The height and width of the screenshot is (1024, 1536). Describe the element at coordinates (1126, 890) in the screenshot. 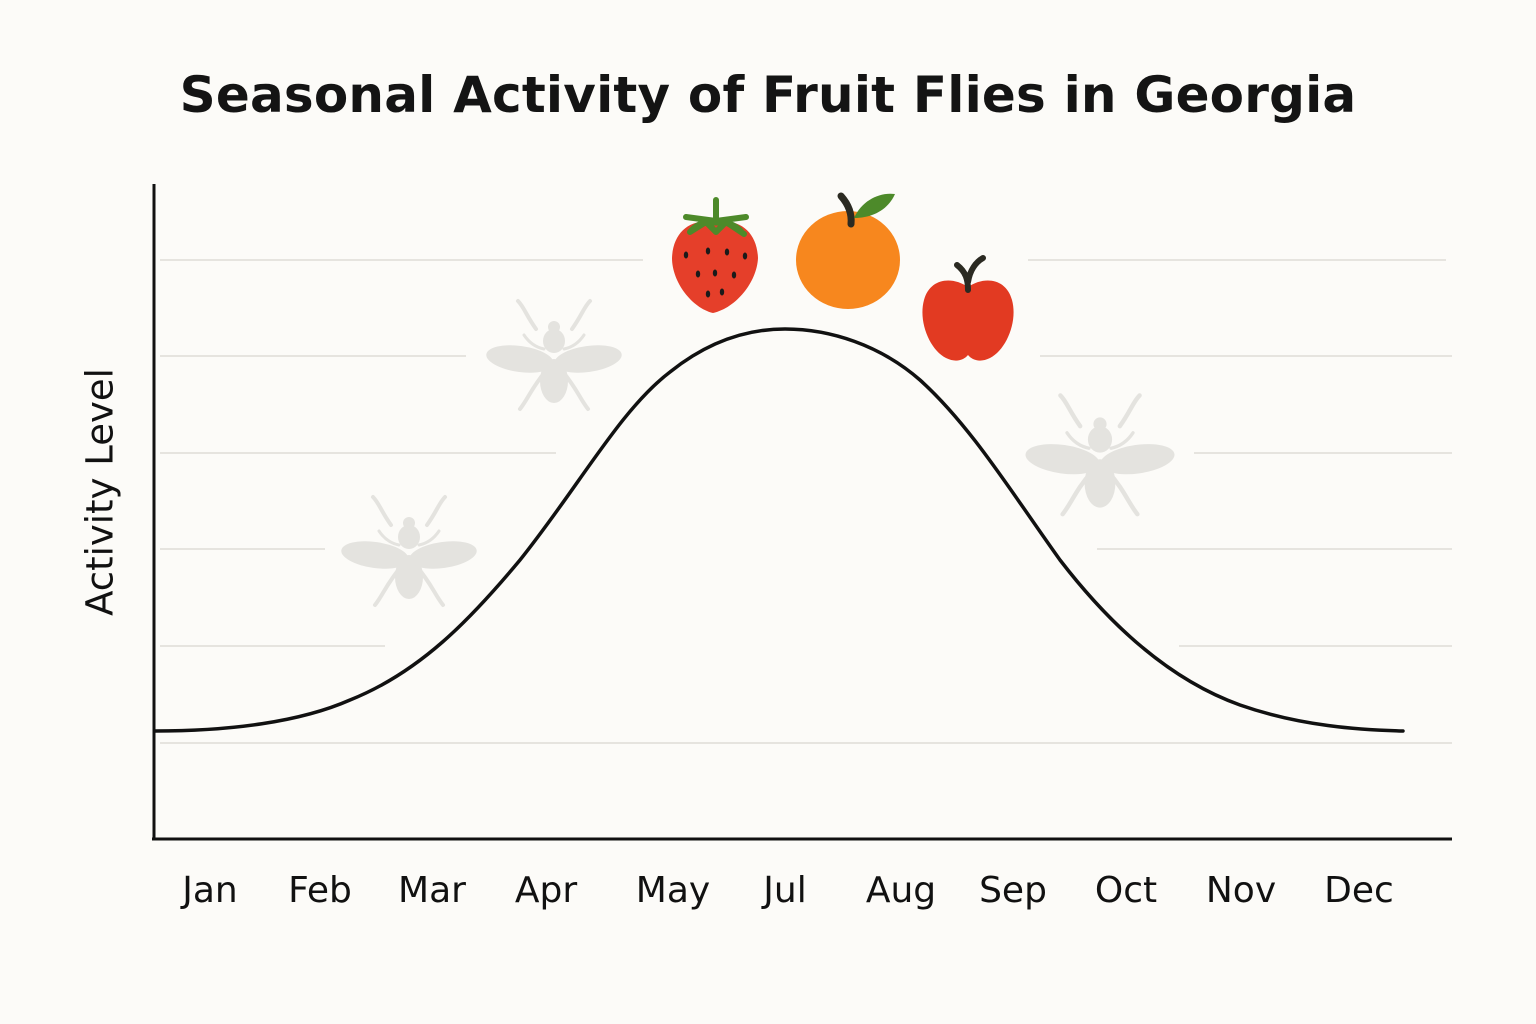

I see `x-tick-label: Oct` at that location.